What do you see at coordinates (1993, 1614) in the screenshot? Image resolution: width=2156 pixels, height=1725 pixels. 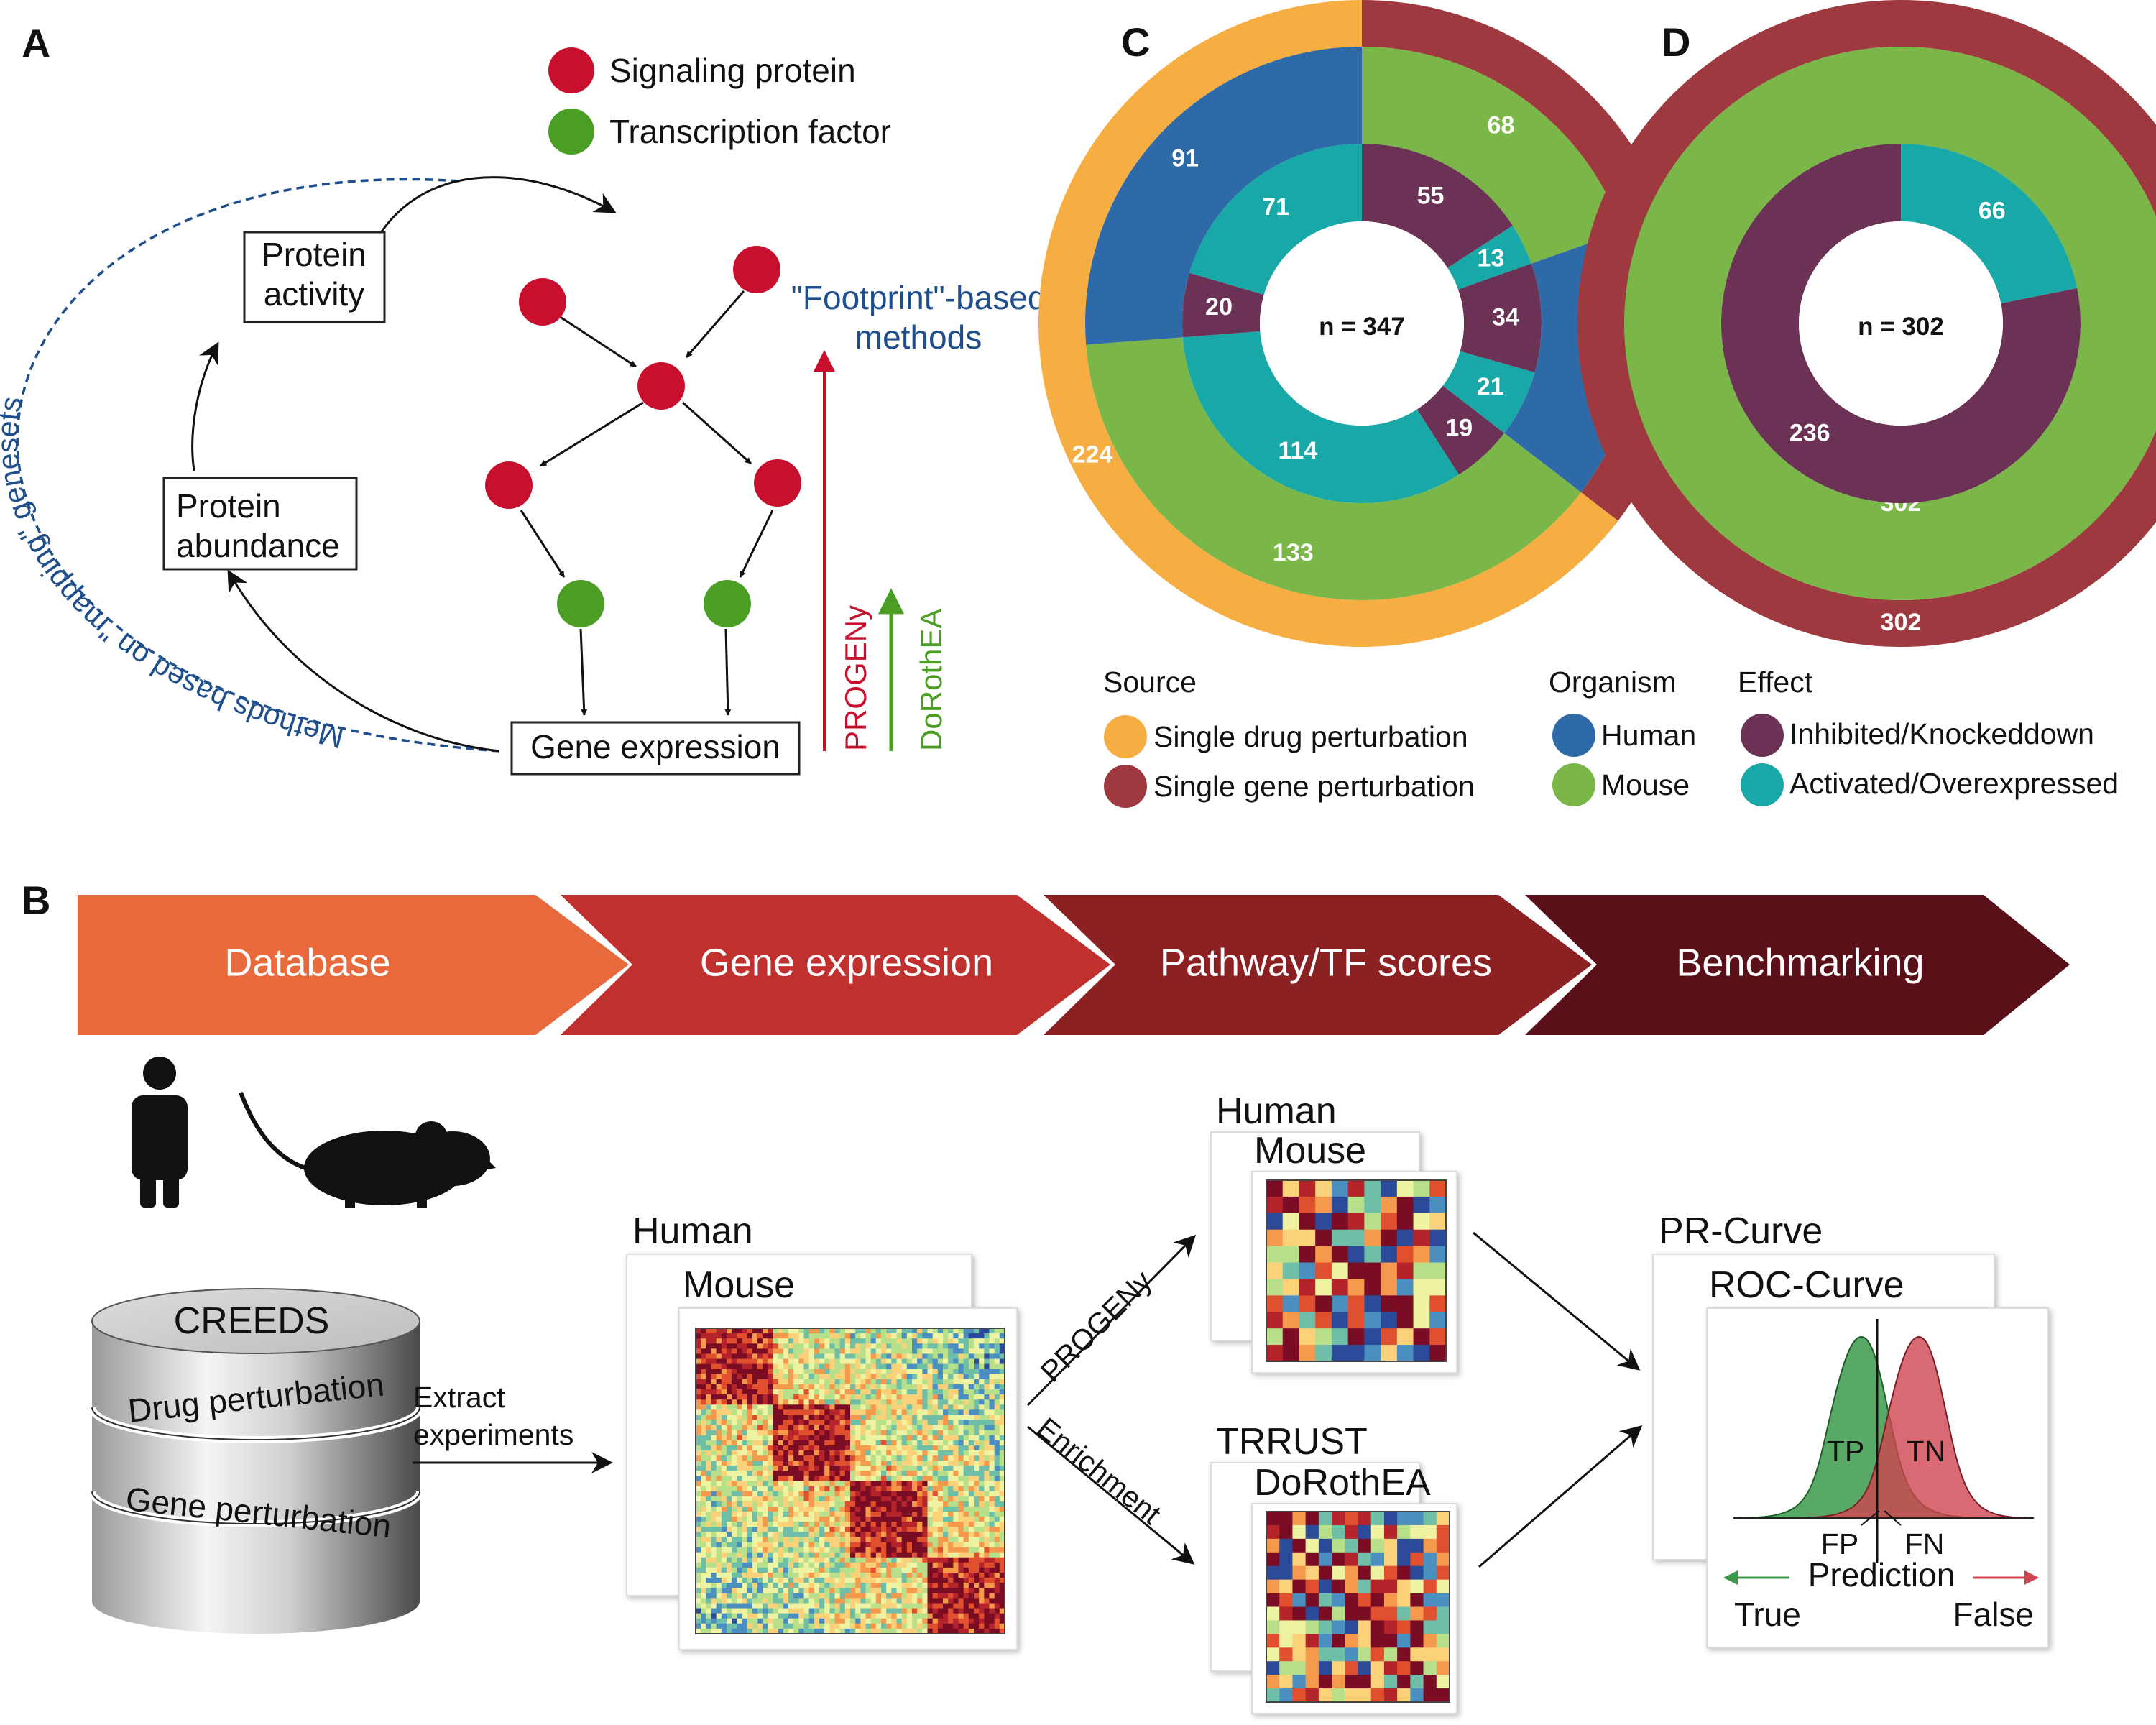 I see `false-label: False` at bounding box center [1993, 1614].